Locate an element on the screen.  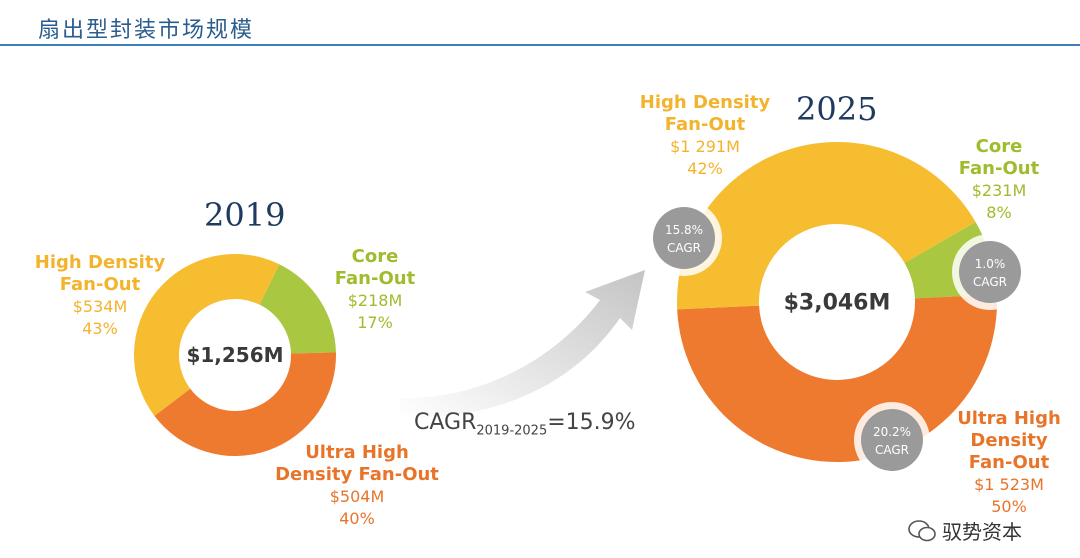
label-2019-ultra-high: Ultra High Density Fan-Out $504M 40% is located at coordinates (357, 485).